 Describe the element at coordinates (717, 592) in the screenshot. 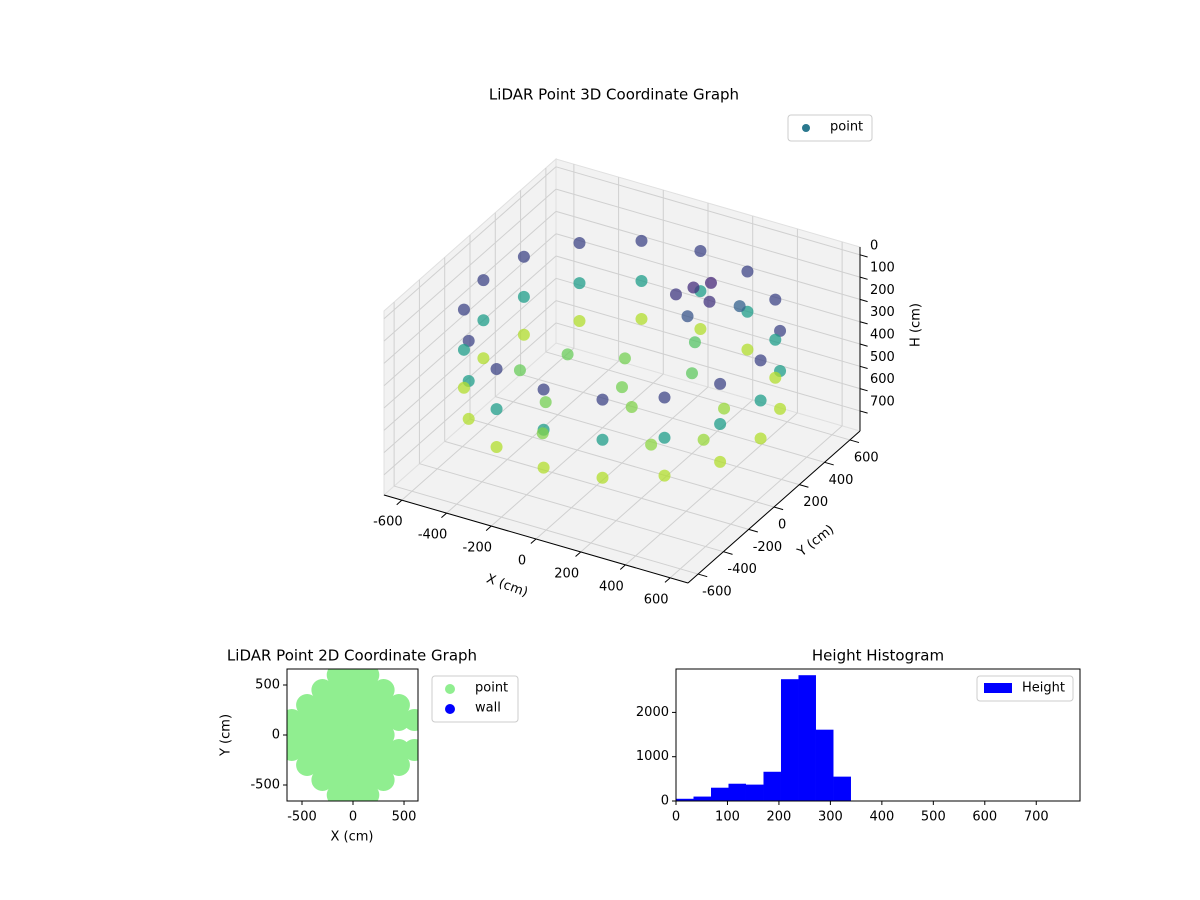

I see `y-tick-label: -600` at that location.